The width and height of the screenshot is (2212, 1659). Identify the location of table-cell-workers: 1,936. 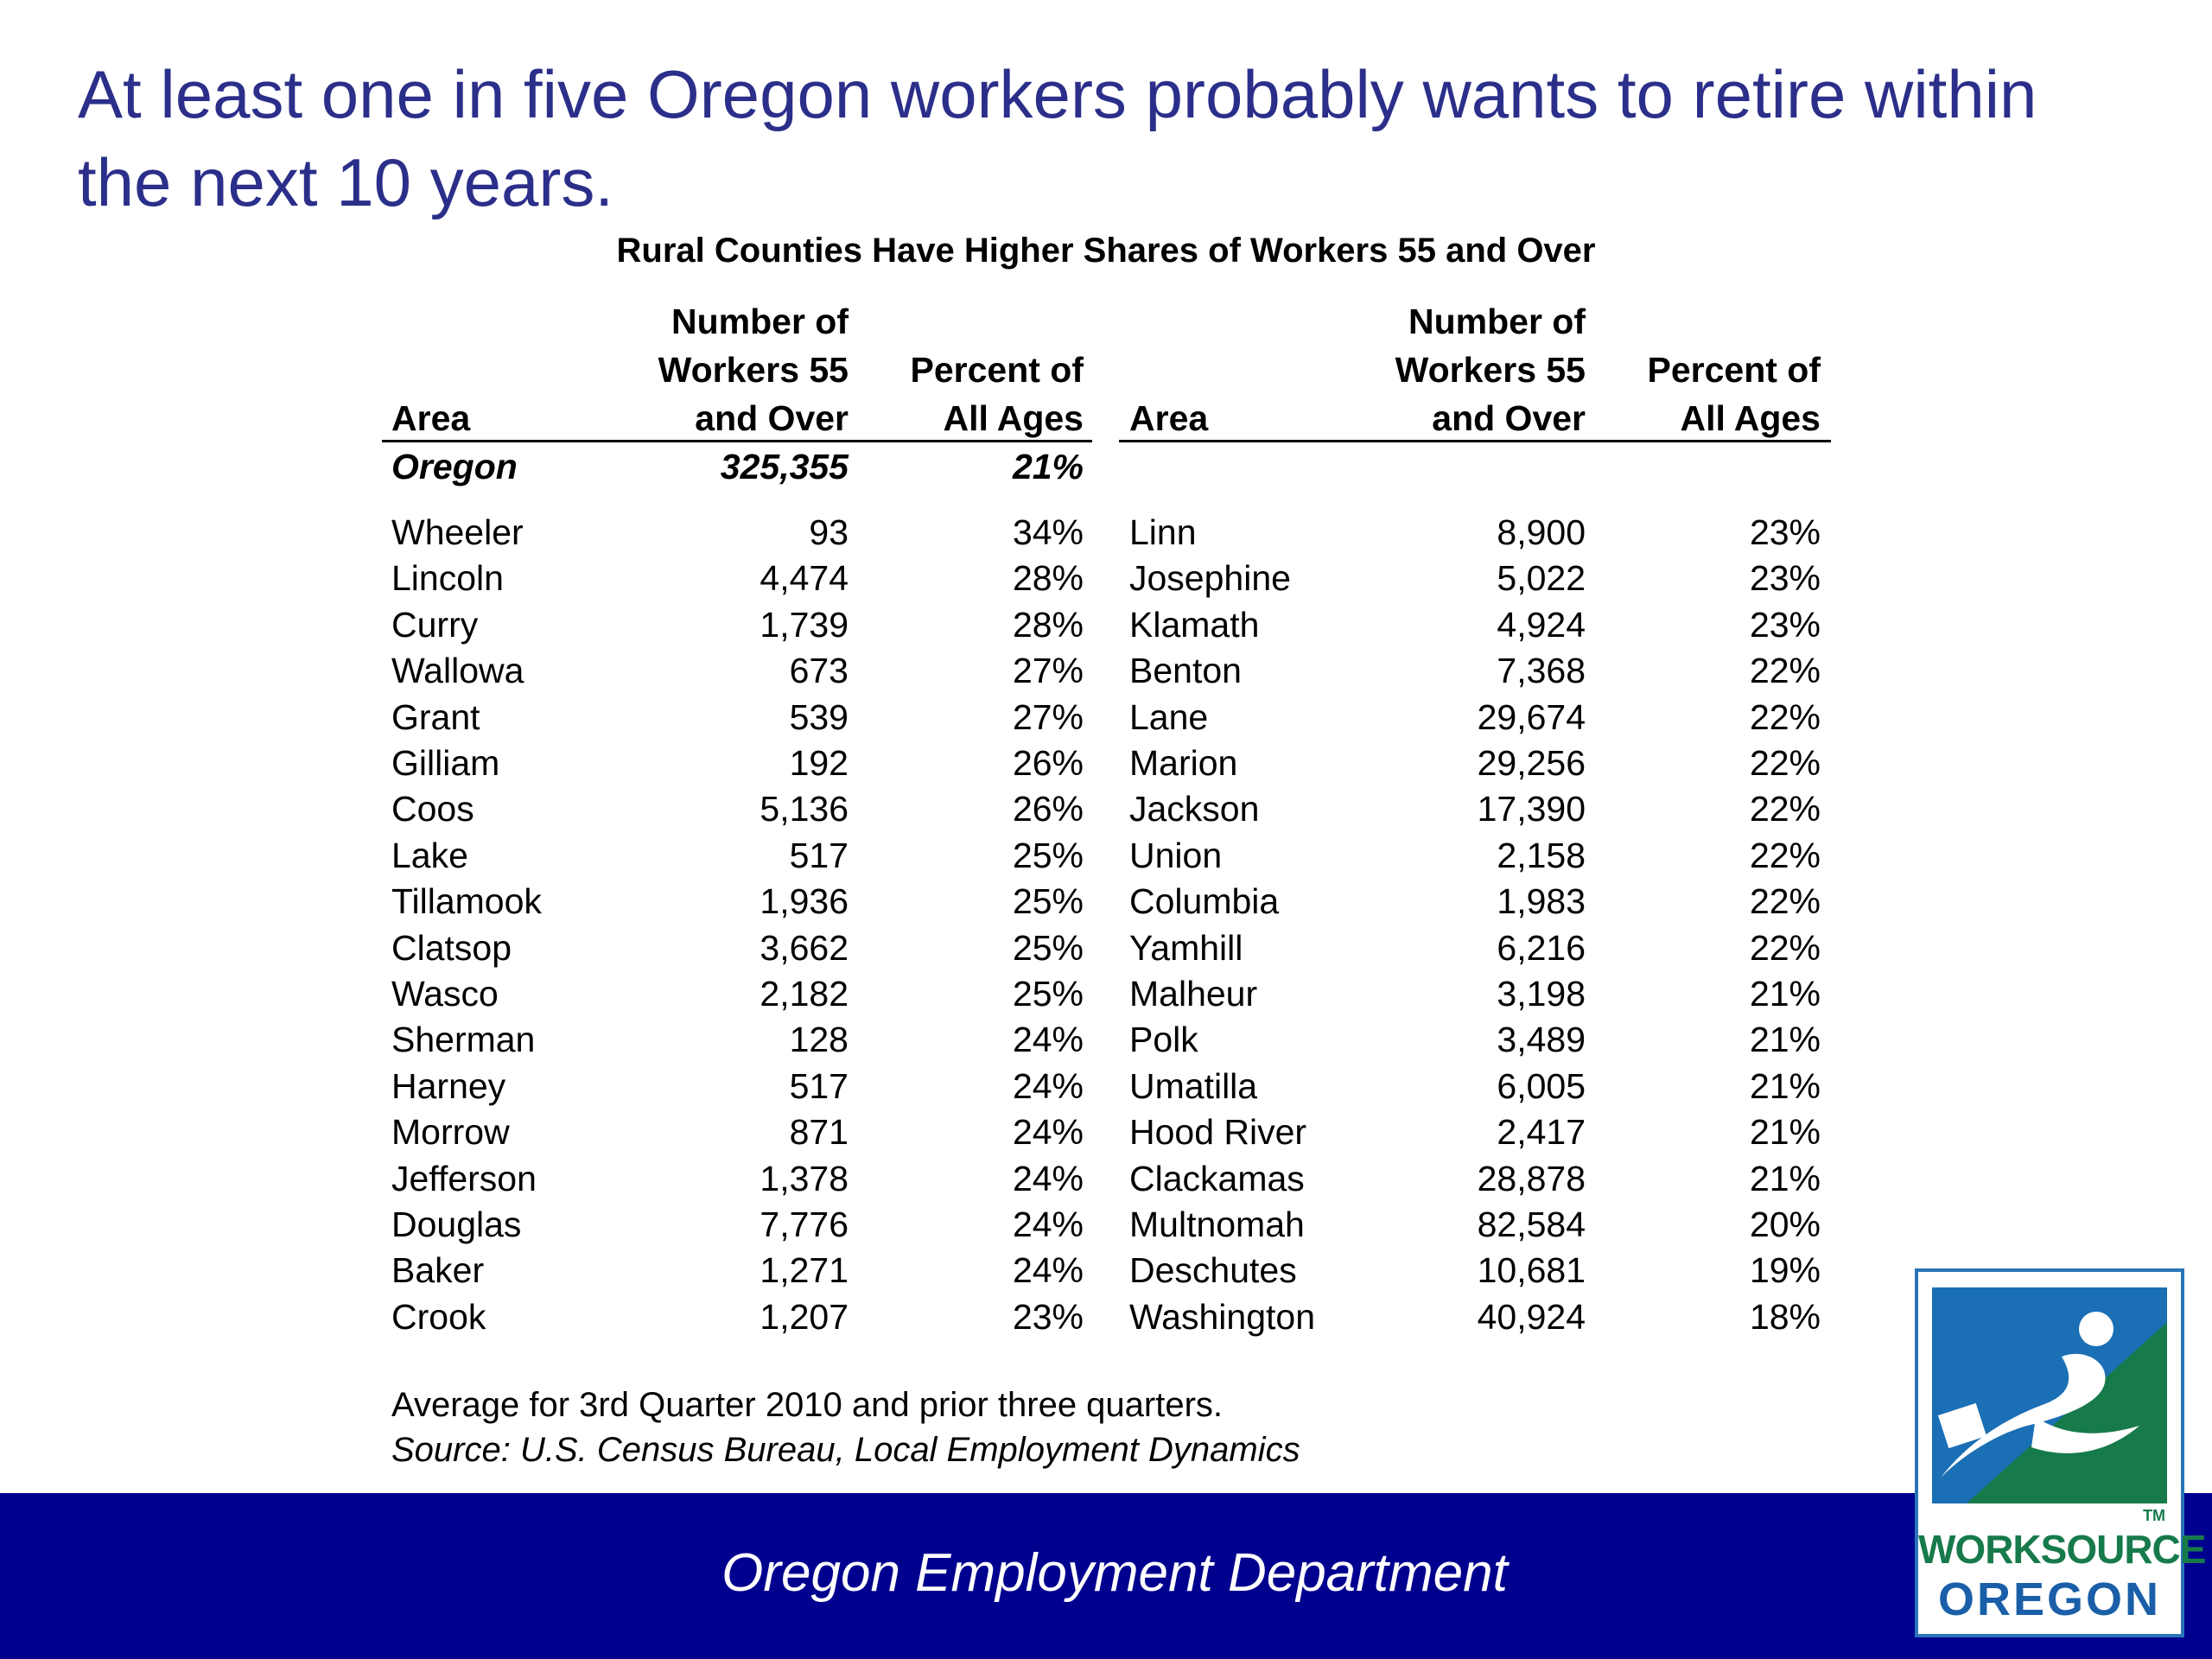
(804, 901).